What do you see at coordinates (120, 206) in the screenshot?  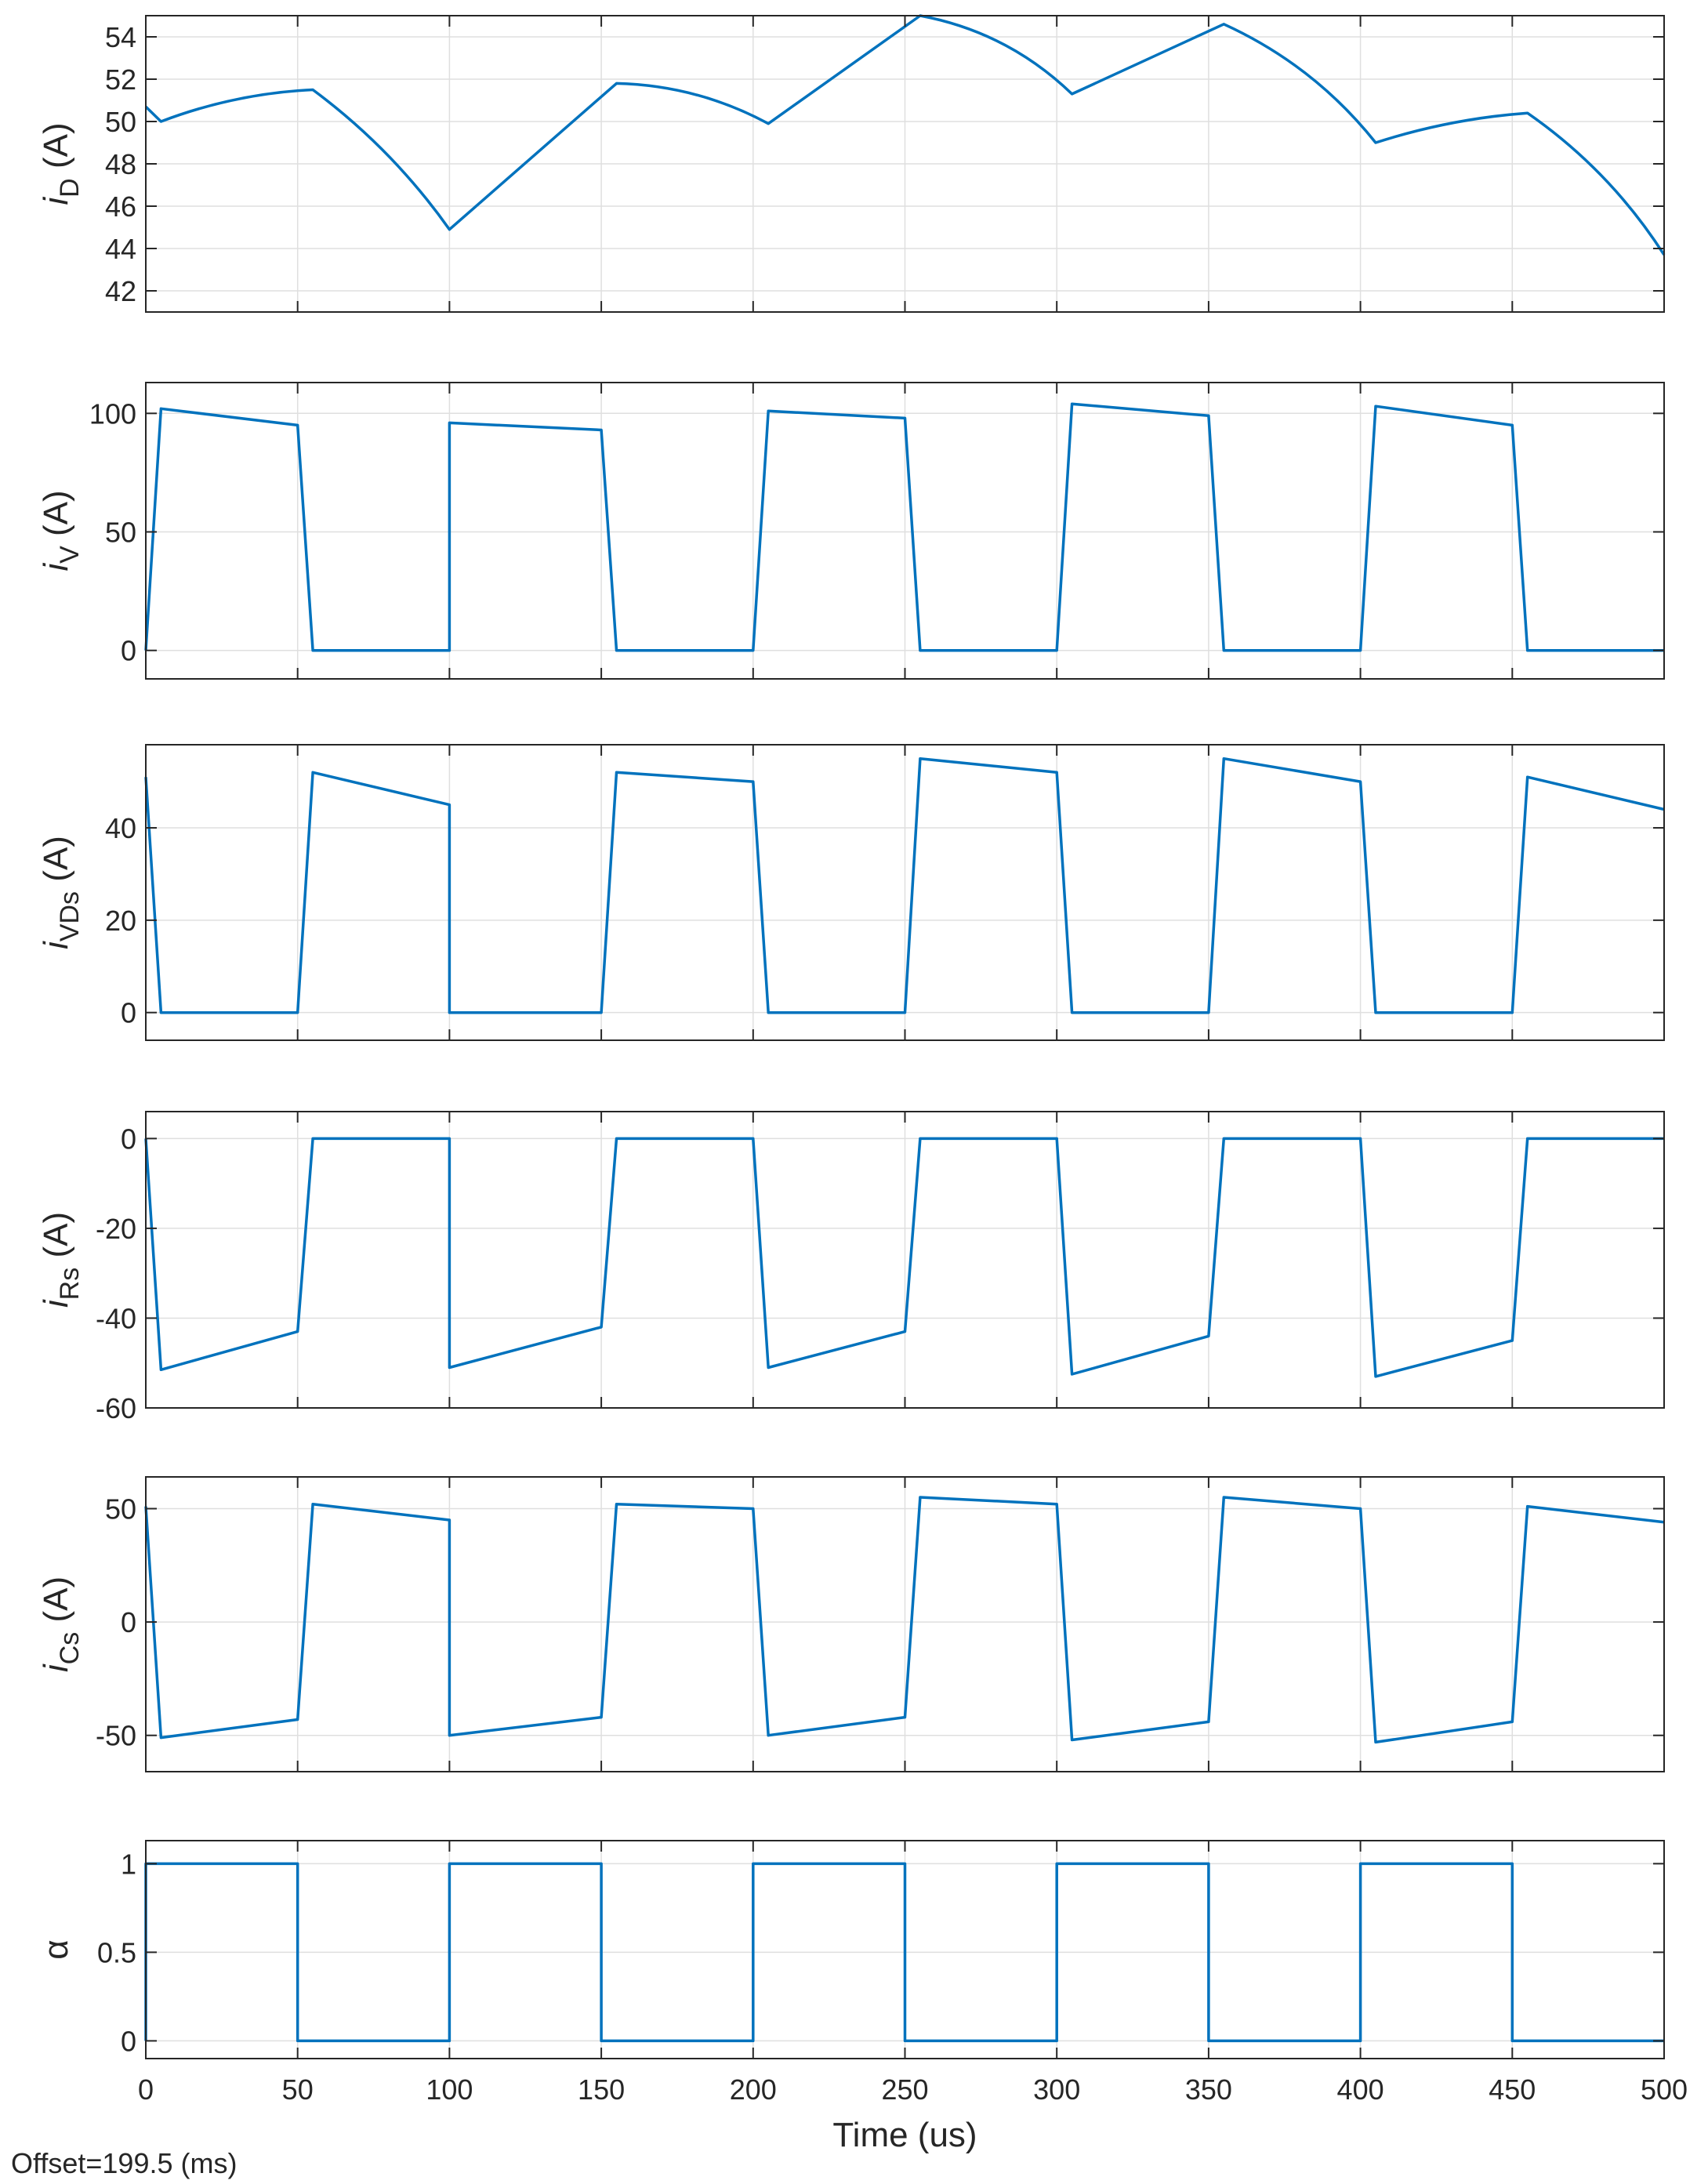 I see `y-tick-label: 46` at bounding box center [120, 206].